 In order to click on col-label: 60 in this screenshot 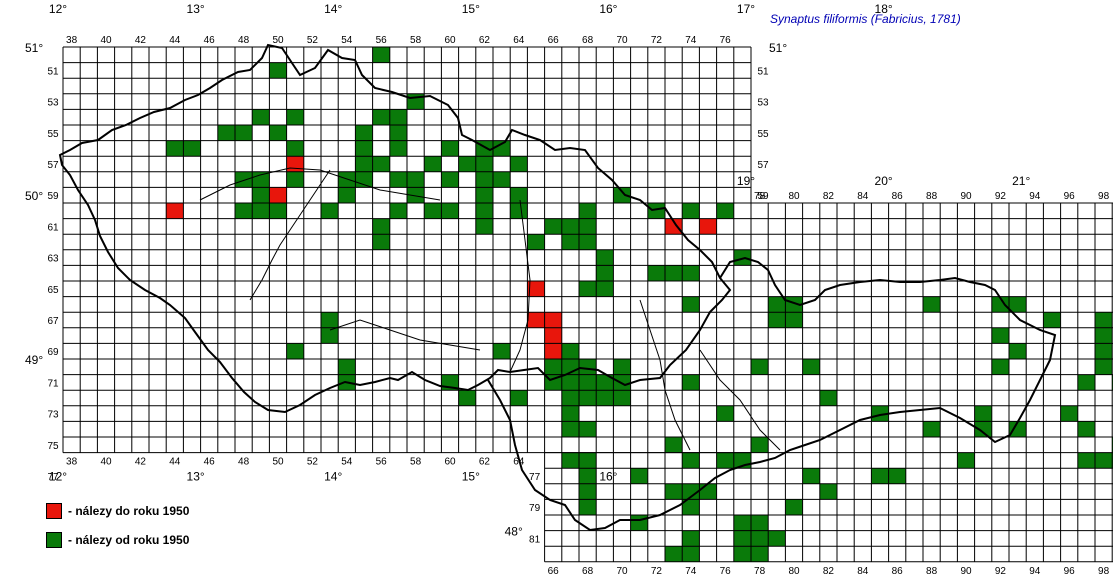, I will do `click(450, 40)`.